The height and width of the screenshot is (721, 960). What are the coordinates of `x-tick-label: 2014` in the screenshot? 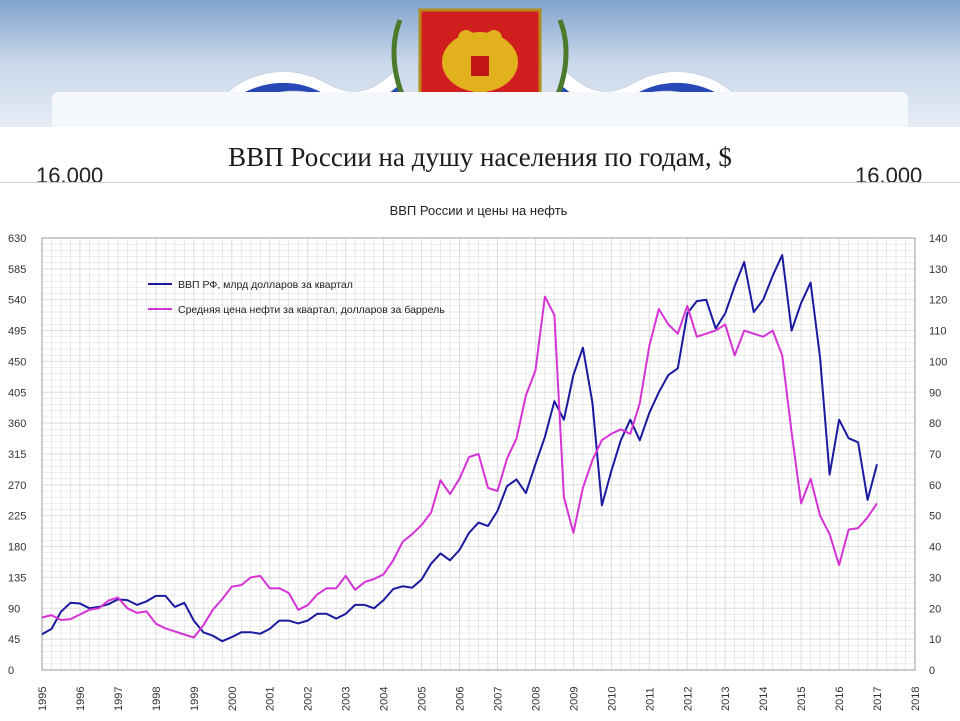 It's located at (764, 699).